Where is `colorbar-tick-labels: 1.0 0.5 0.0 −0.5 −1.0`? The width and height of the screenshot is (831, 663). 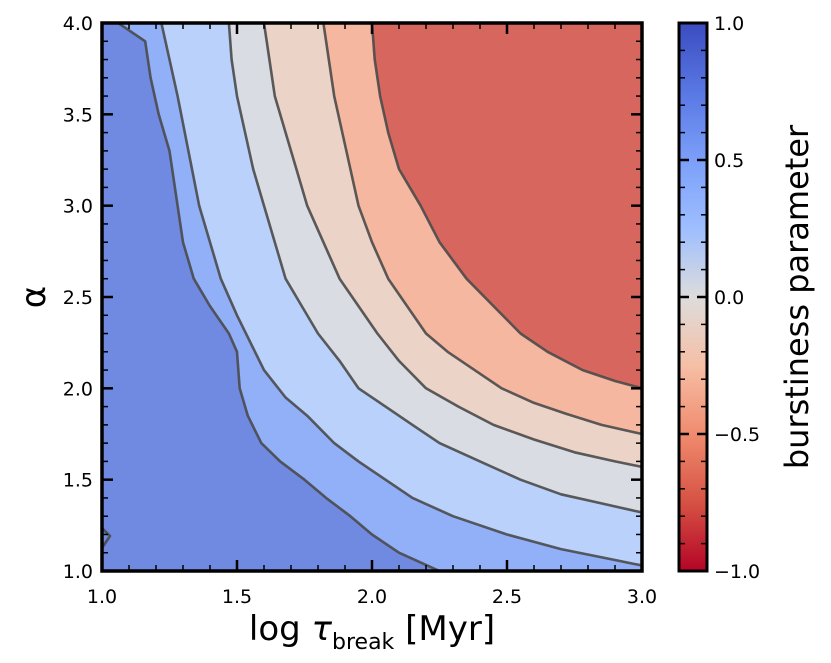
colorbar-tick-labels: 1.0 0.5 0.0 −0.5 −1.0 is located at coordinates (737, 298).